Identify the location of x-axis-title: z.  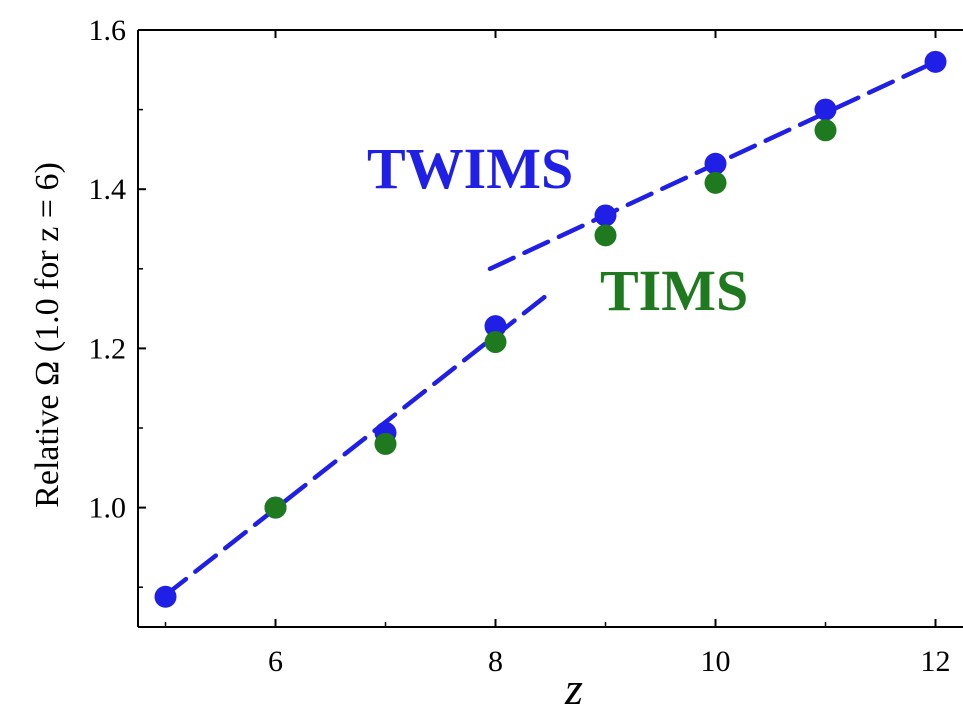
(573, 688).